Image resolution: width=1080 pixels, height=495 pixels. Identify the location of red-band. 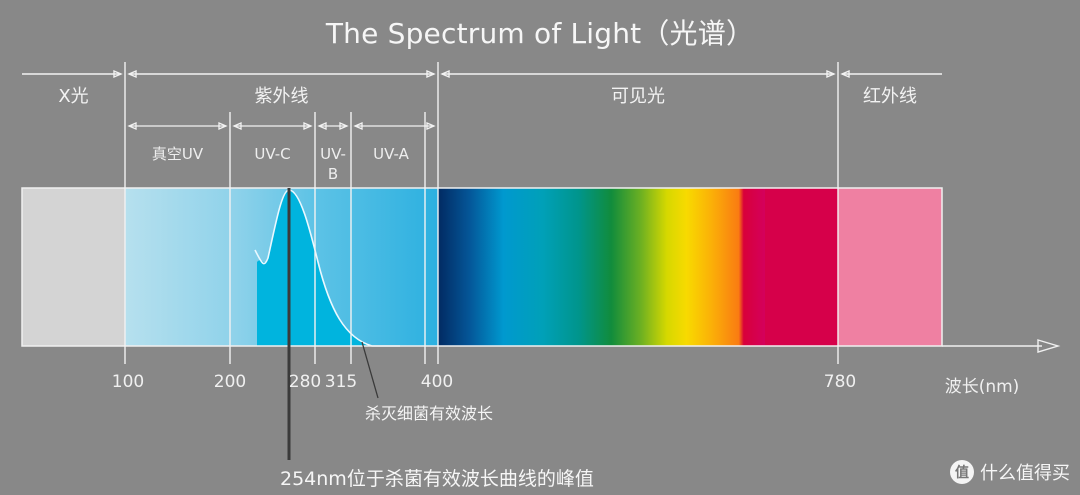
(801, 267).